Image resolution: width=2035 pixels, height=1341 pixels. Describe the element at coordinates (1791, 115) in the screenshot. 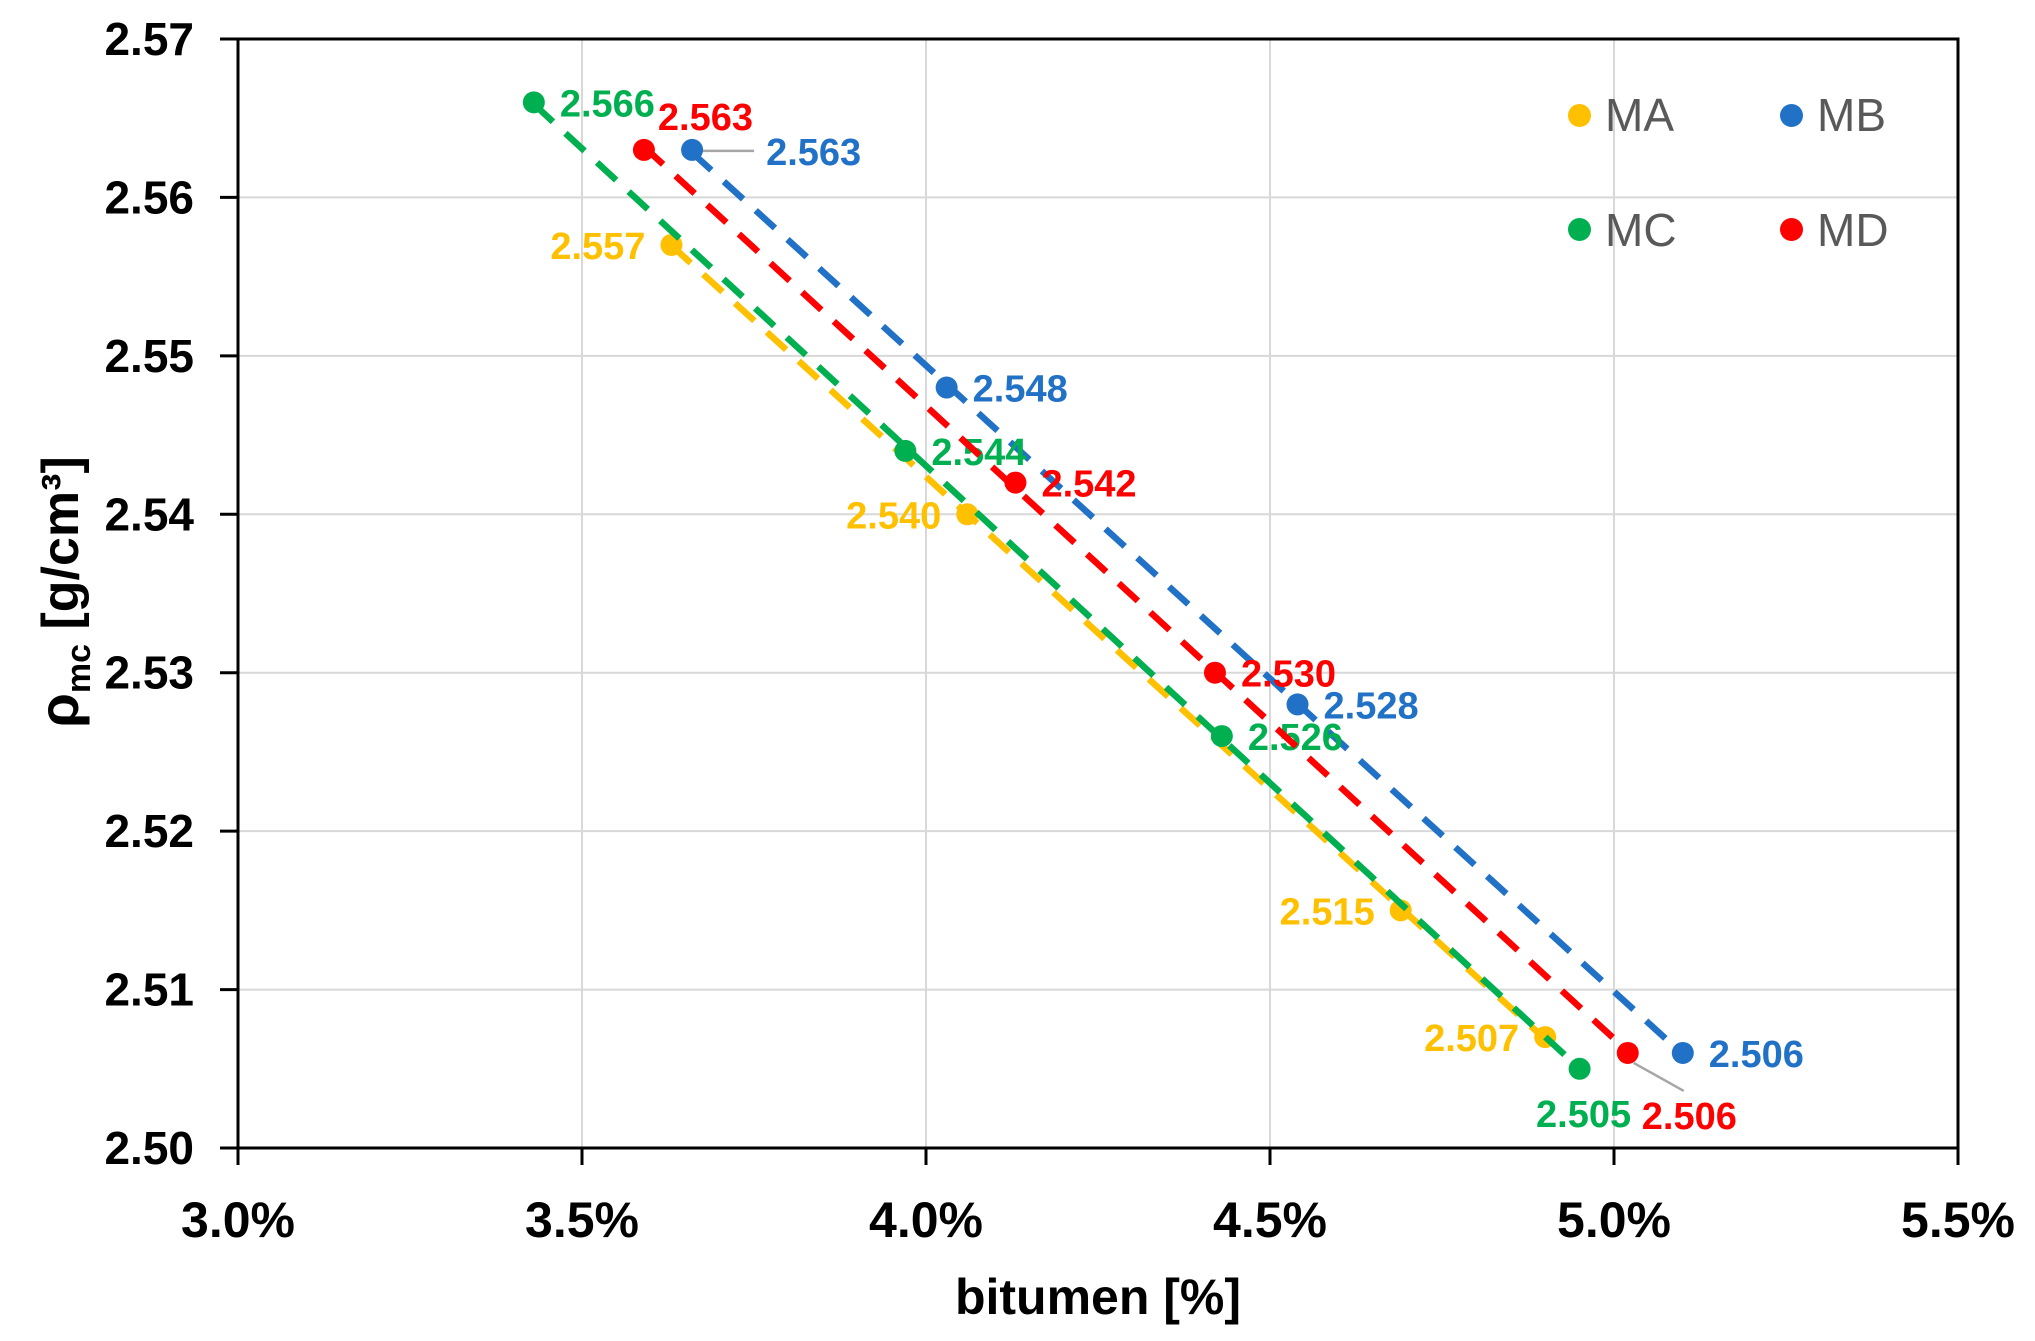

I see `legend-dot-mb` at that location.